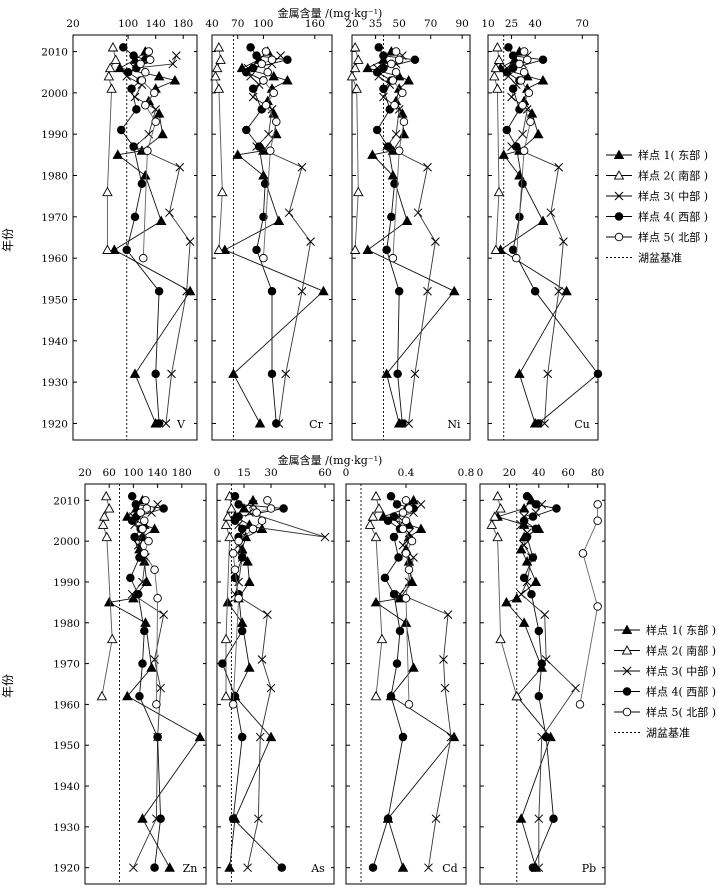  What do you see at coordinates (346, 473) in the screenshot?
I see `x-tick-label: 0` at bounding box center [346, 473].